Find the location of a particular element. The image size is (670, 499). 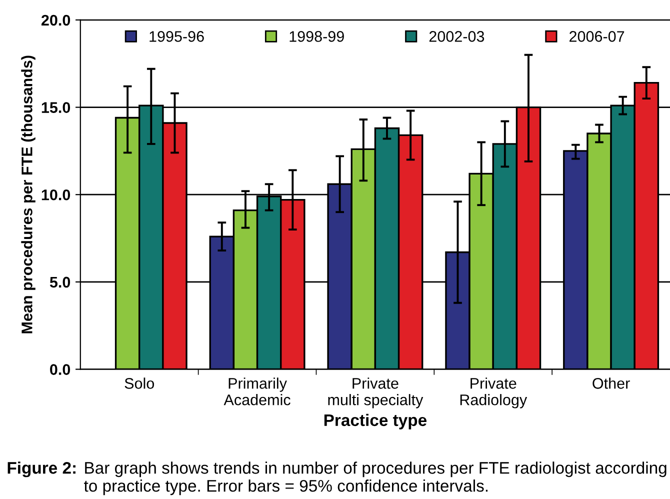

y-tick-label: 15.0 is located at coordinates (56, 107).